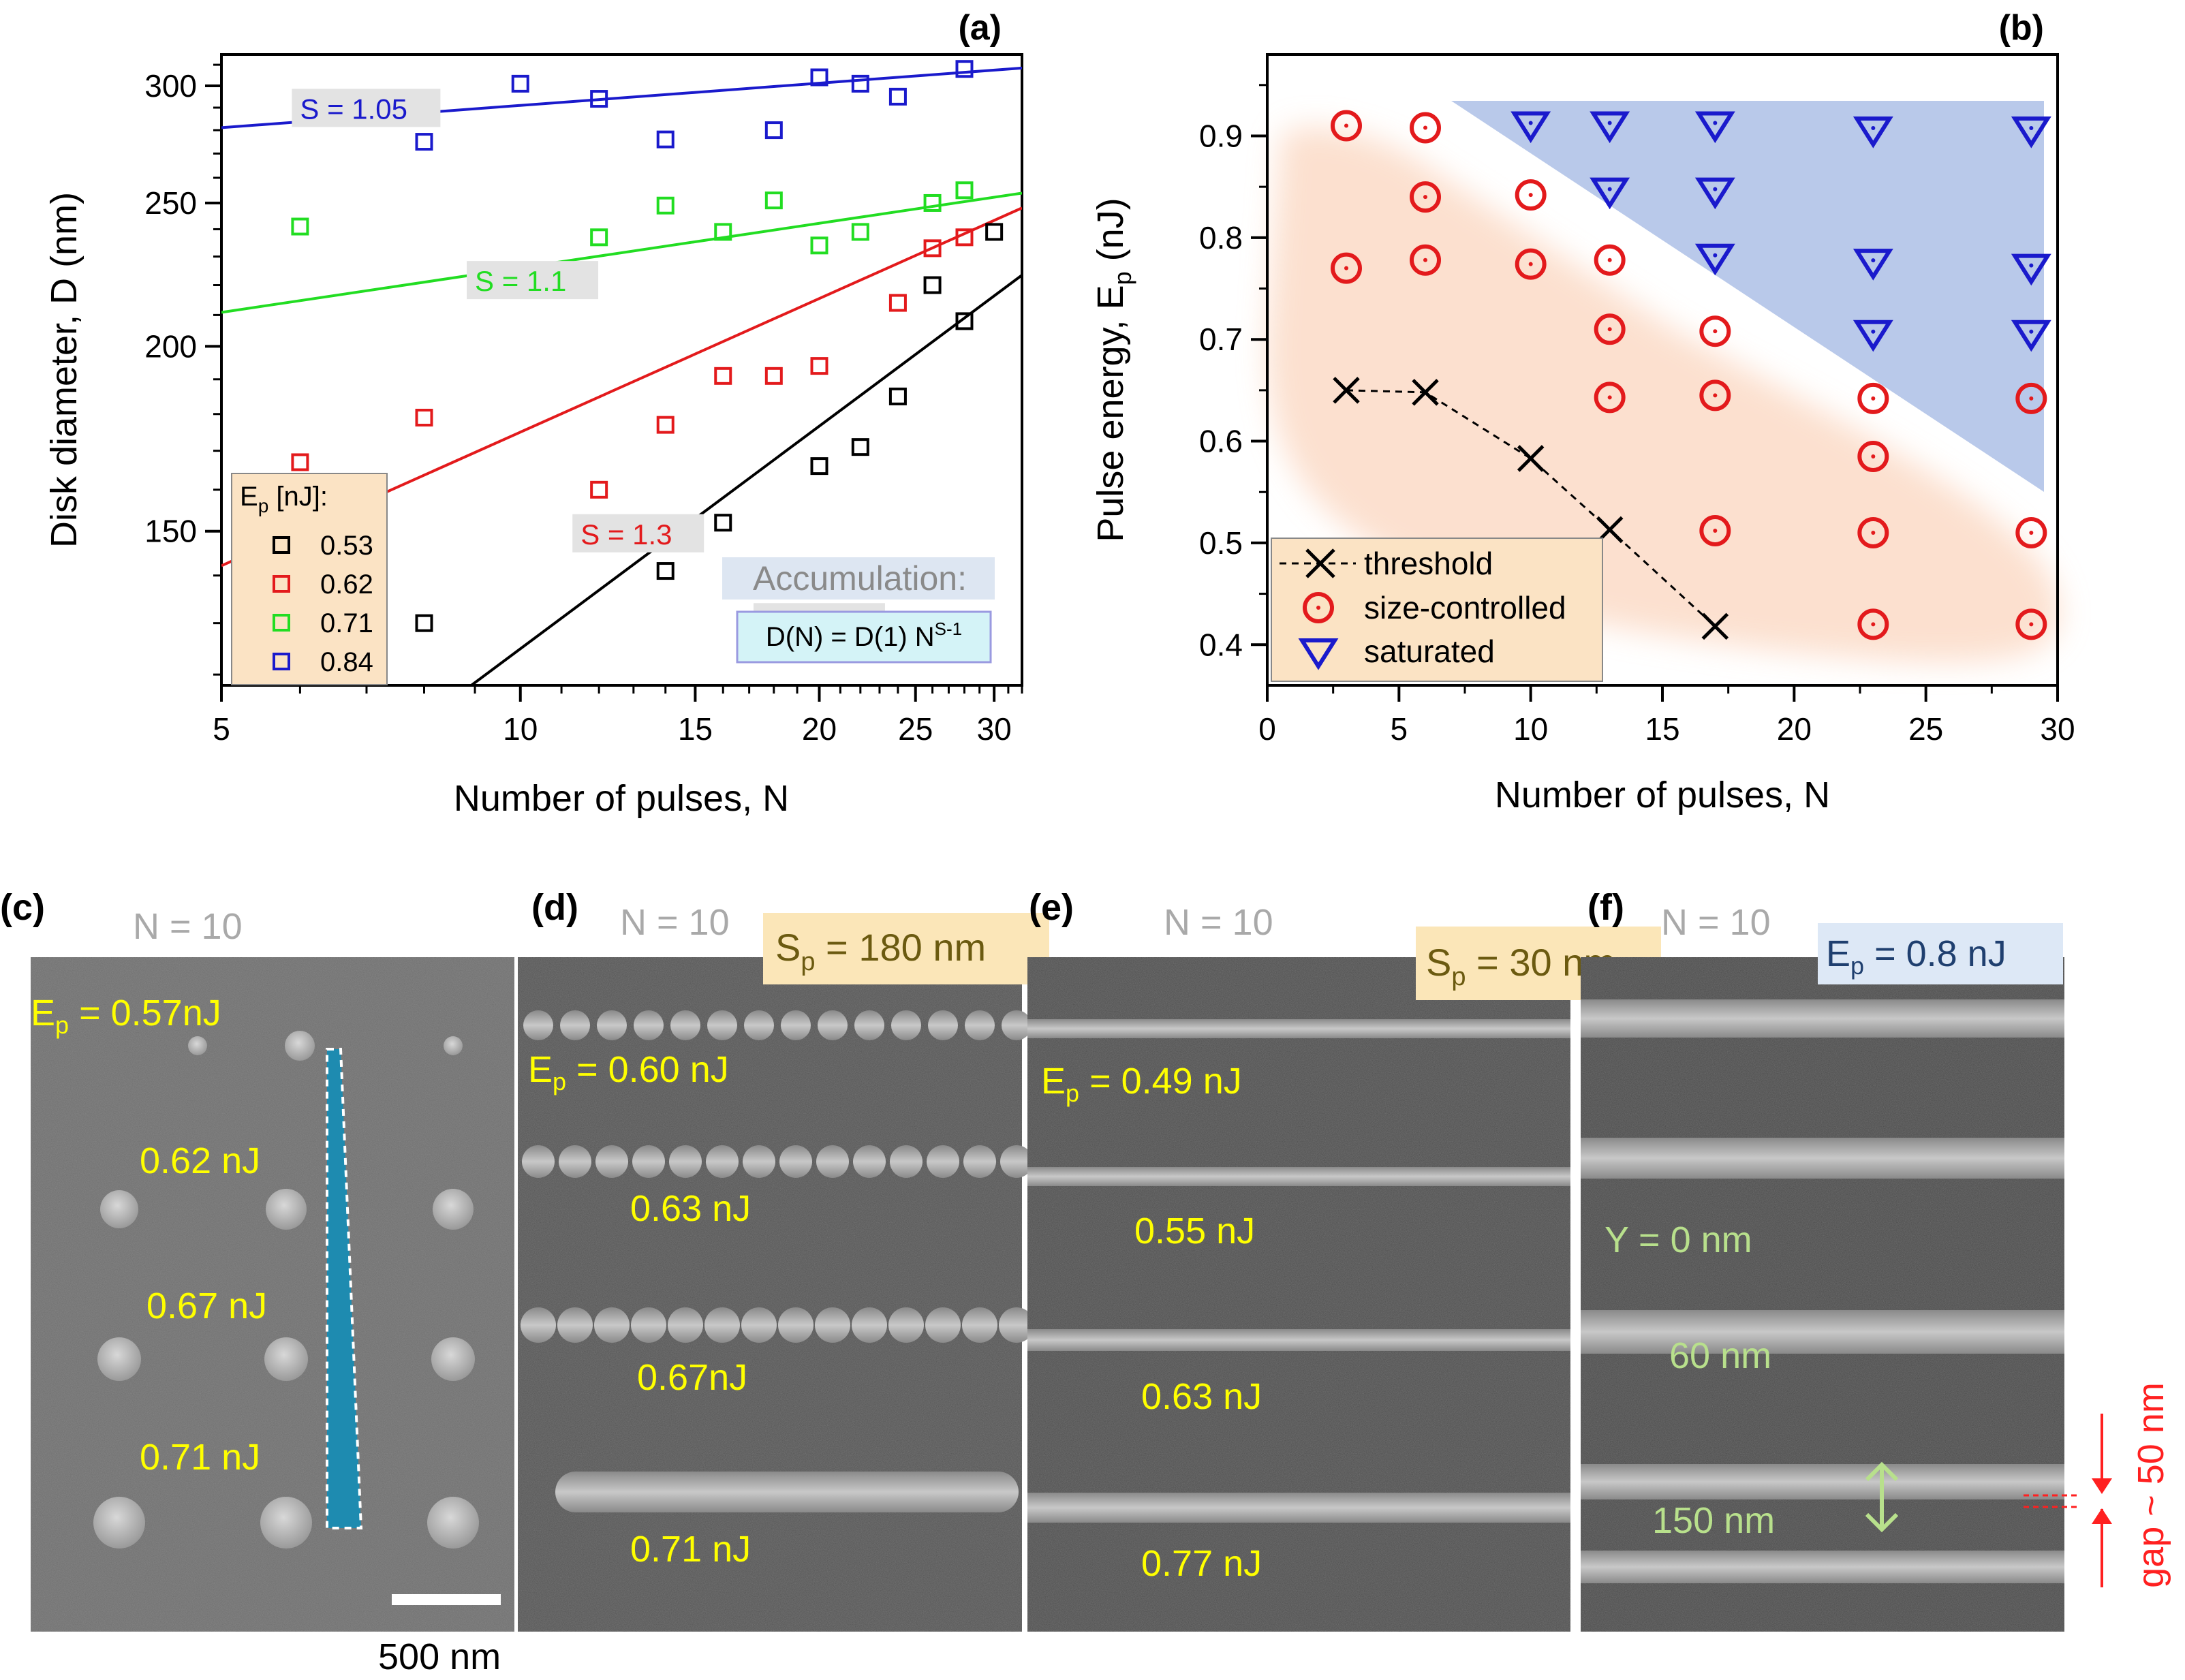 The image size is (2185, 1680). I want to click on a-accum-title: Accumulation:, so click(860, 578).